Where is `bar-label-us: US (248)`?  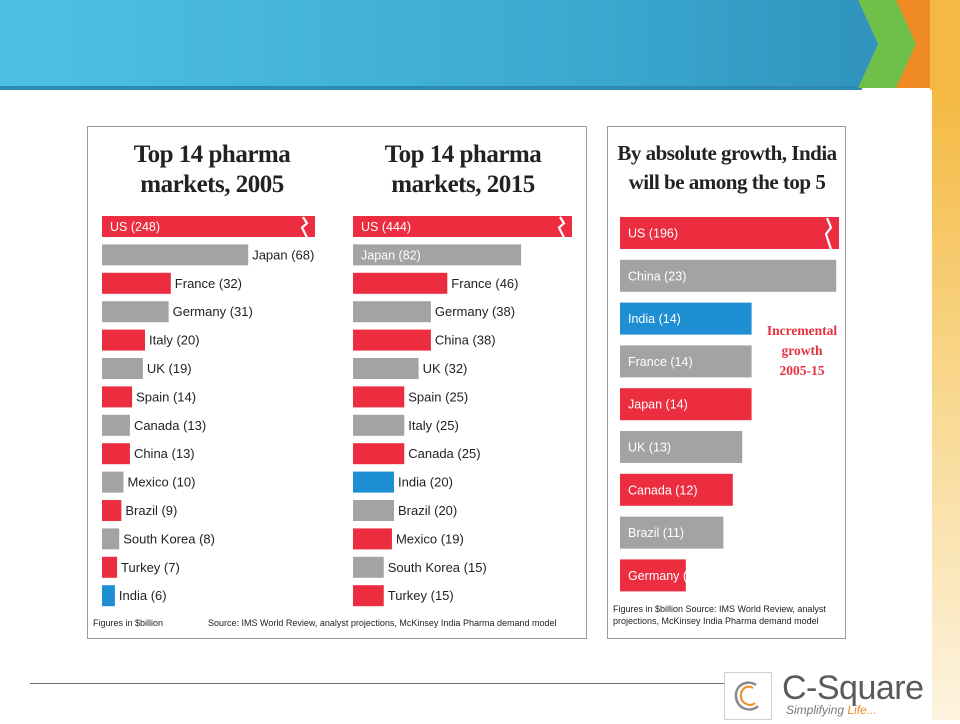
bar-label-us: US (248) is located at coordinates (135, 227).